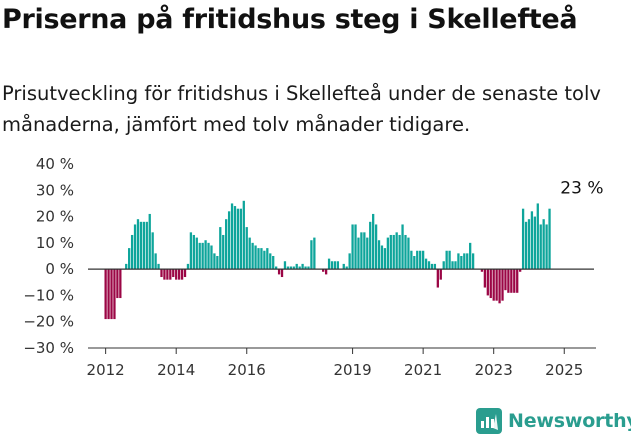  Describe the element at coordinates (48, 348) in the screenshot. I see `y-tick-label: −30 %` at that location.